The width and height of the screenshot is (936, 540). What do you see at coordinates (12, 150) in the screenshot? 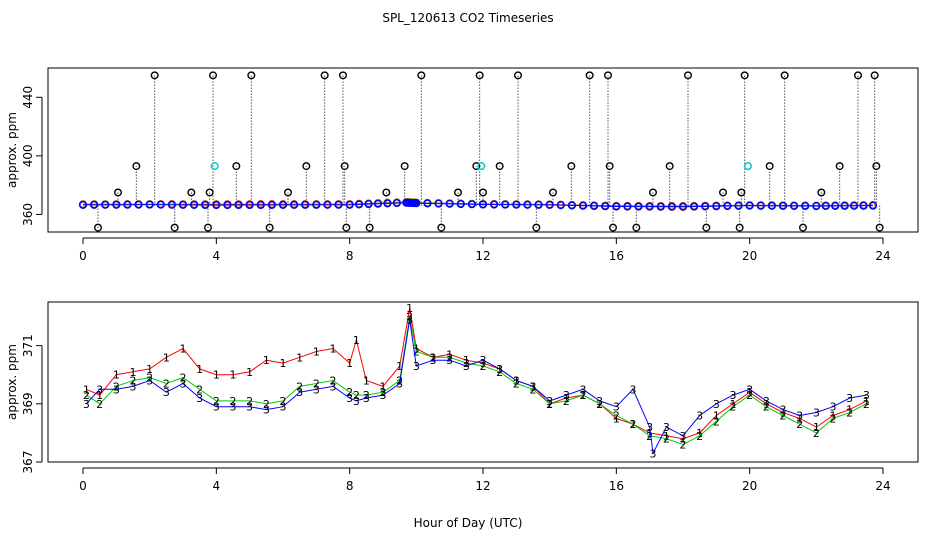
I see `y-axis-label: approx. ppm` at bounding box center [12, 150].